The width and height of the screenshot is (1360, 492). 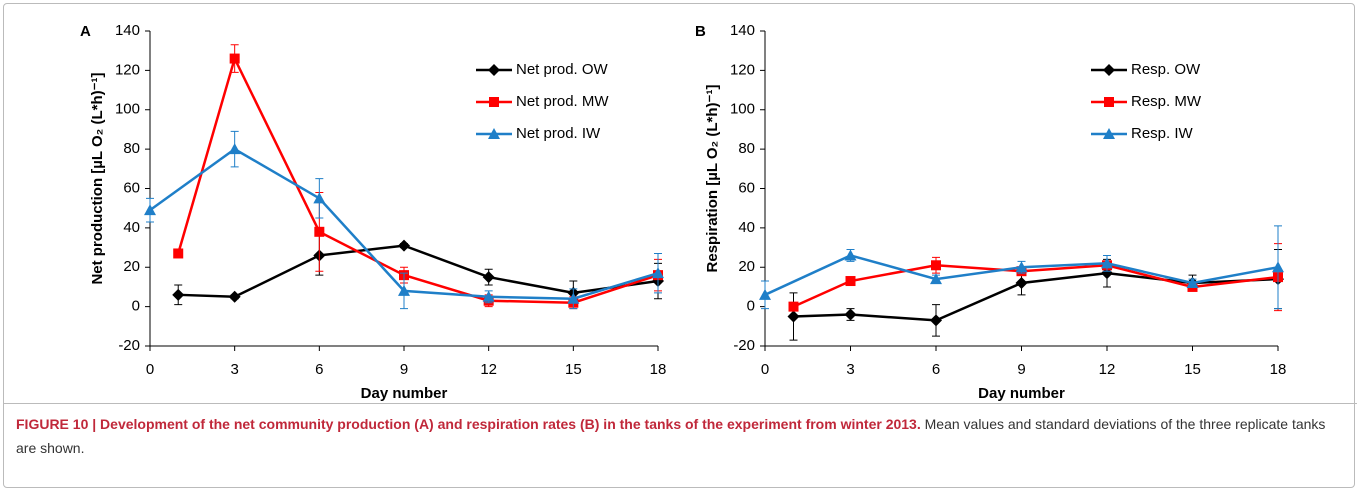 I want to click on legend-label: Resp. IW, so click(x=1162, y=133).